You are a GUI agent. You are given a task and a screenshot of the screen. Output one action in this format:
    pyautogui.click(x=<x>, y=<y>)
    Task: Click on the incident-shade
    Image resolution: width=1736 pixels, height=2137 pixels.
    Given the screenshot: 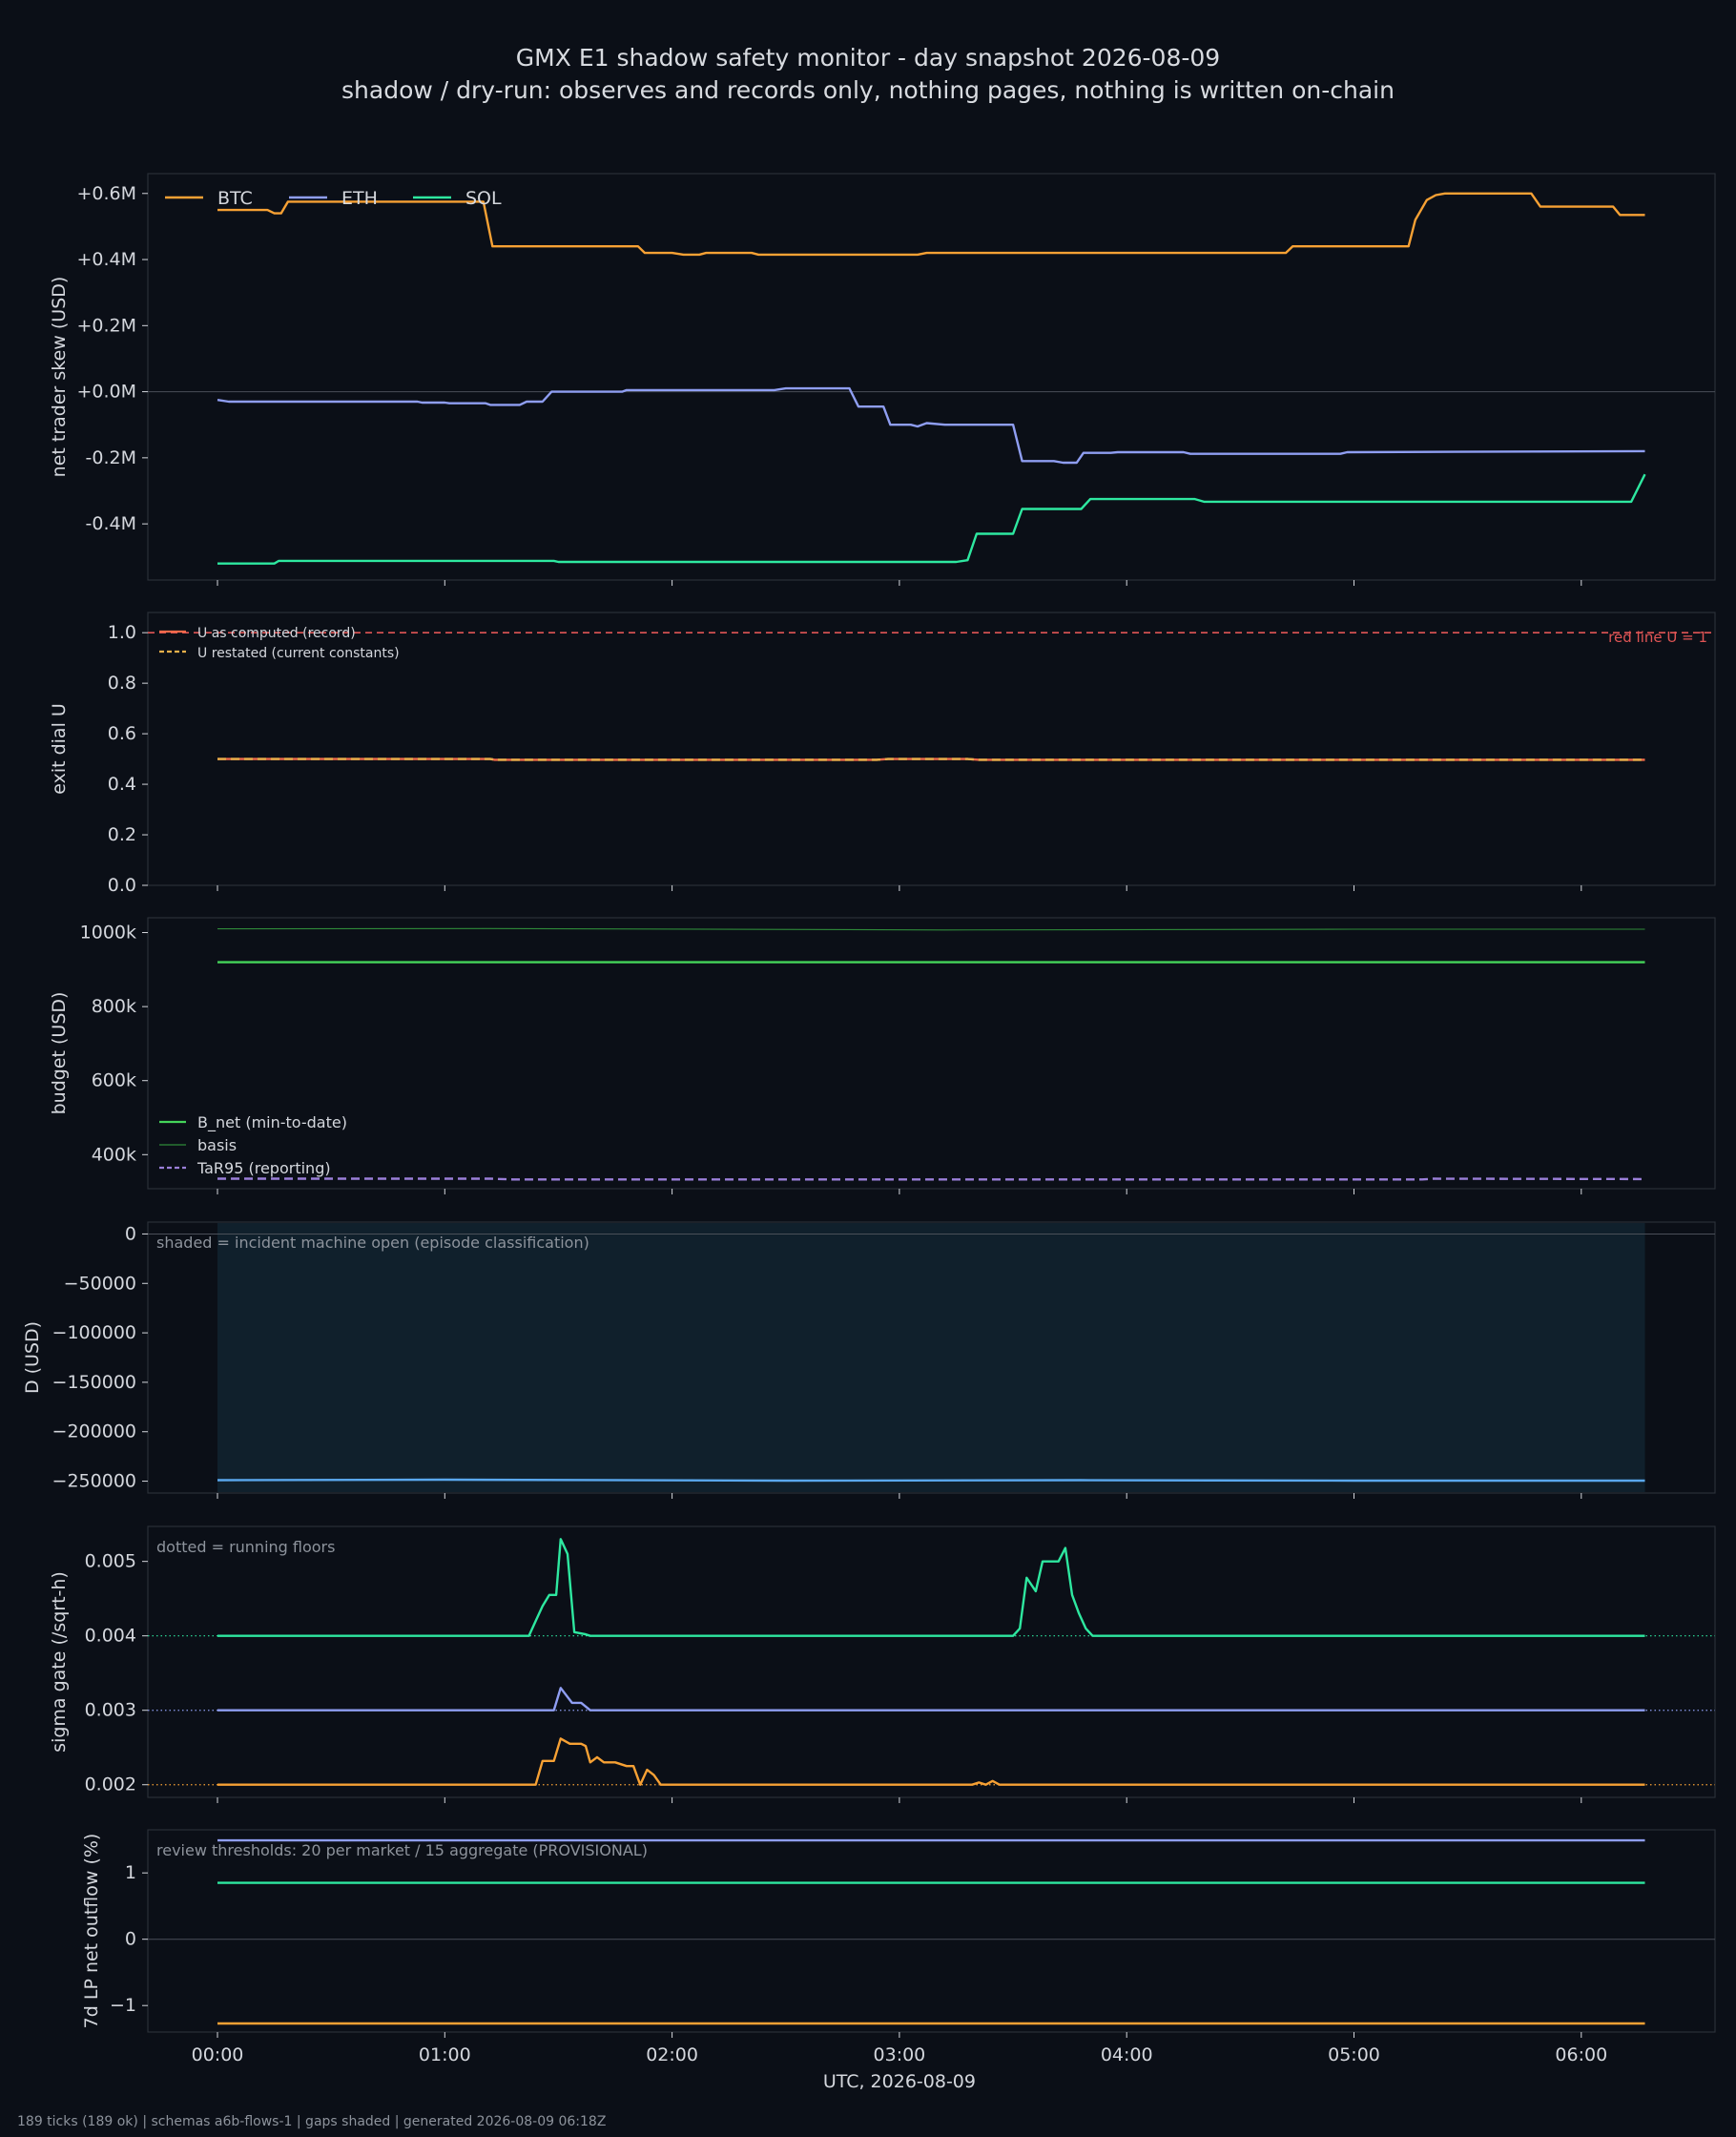 What is the action you would take?
    pyautogui.click(x=931, y=1357)
    